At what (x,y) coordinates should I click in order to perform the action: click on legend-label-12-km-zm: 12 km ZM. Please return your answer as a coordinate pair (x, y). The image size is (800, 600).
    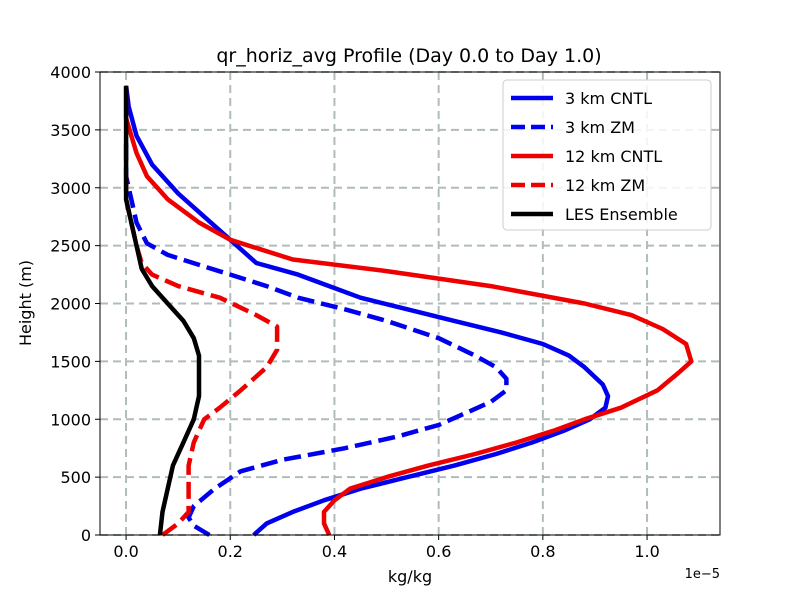
    Looking at the image, I should click on (605, 185).